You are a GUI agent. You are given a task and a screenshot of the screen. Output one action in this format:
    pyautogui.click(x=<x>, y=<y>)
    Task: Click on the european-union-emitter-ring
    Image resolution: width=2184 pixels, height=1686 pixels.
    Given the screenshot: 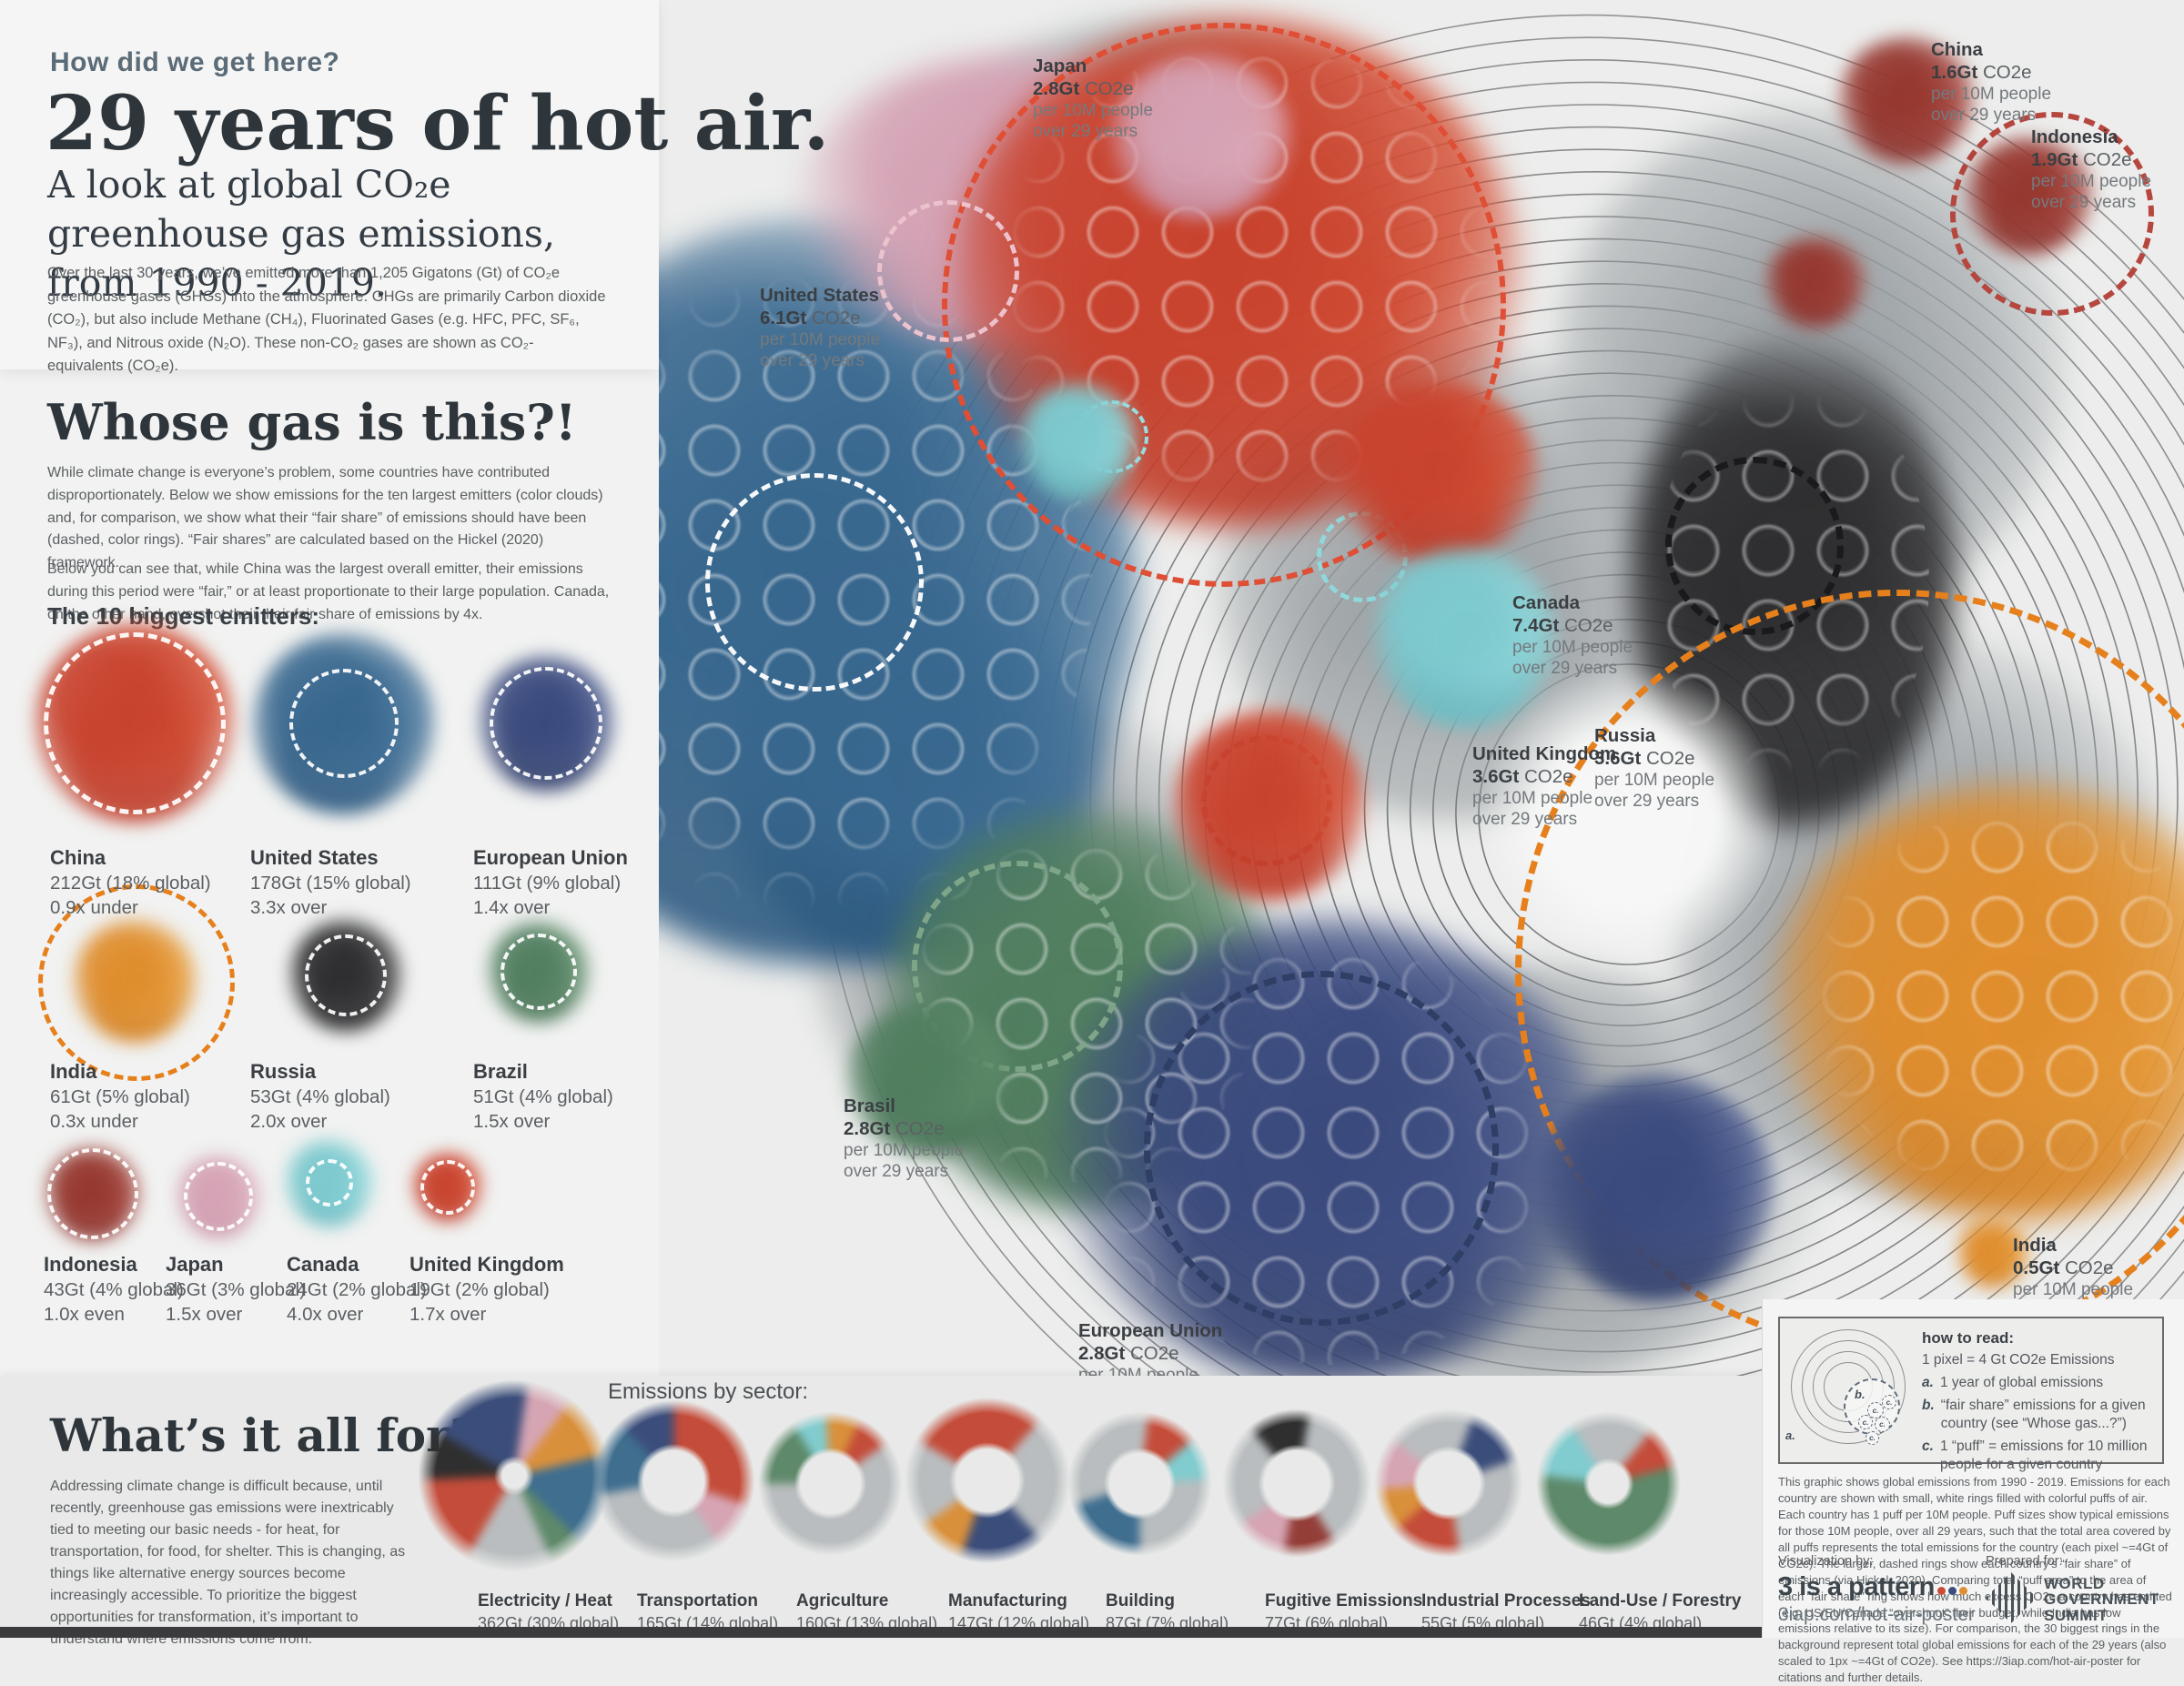 What is the action you would take?
    pyautogui.click(x=546, y=723)
    